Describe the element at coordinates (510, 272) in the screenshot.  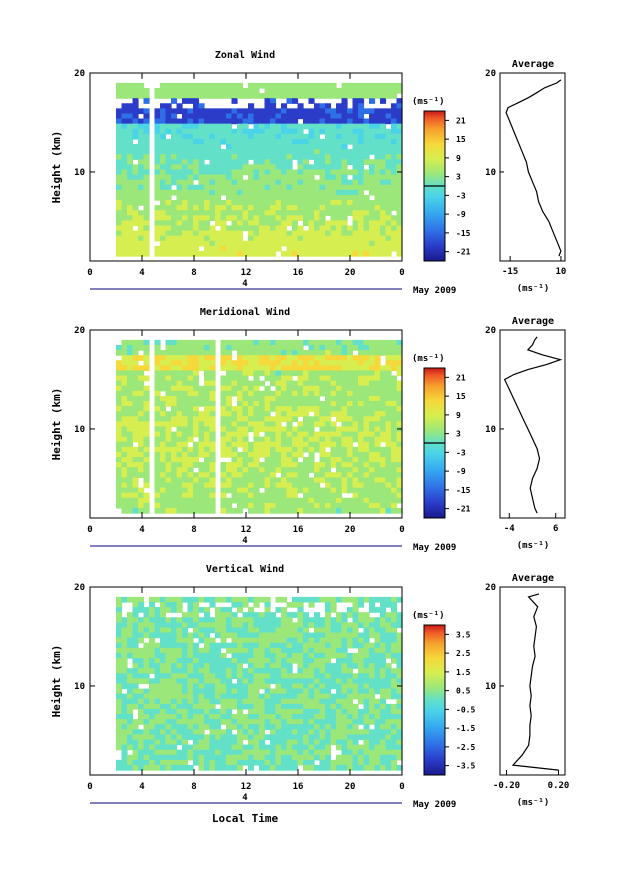
I see `profile-x-tick-label: -15` at that location.